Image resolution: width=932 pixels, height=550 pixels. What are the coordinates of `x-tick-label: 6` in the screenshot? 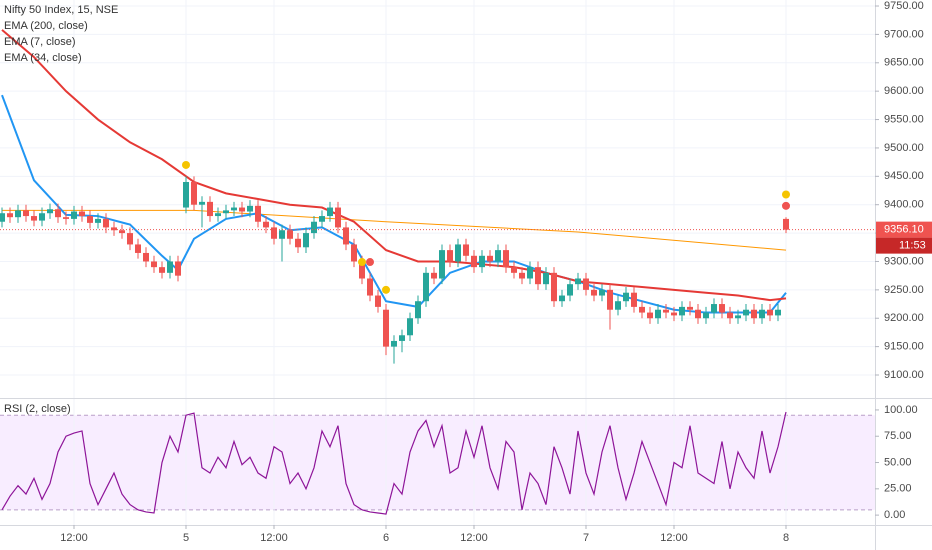 It's located at (386, 538).